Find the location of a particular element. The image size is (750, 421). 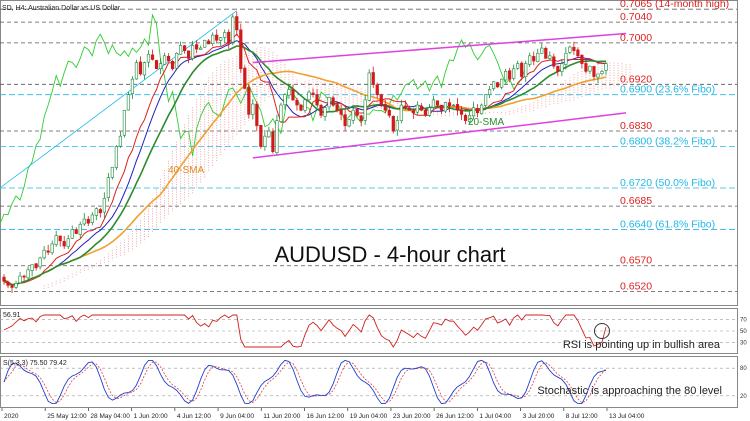

level-label: 0.6900 (23.6% Fibo) is located at coordinates (667, 90).